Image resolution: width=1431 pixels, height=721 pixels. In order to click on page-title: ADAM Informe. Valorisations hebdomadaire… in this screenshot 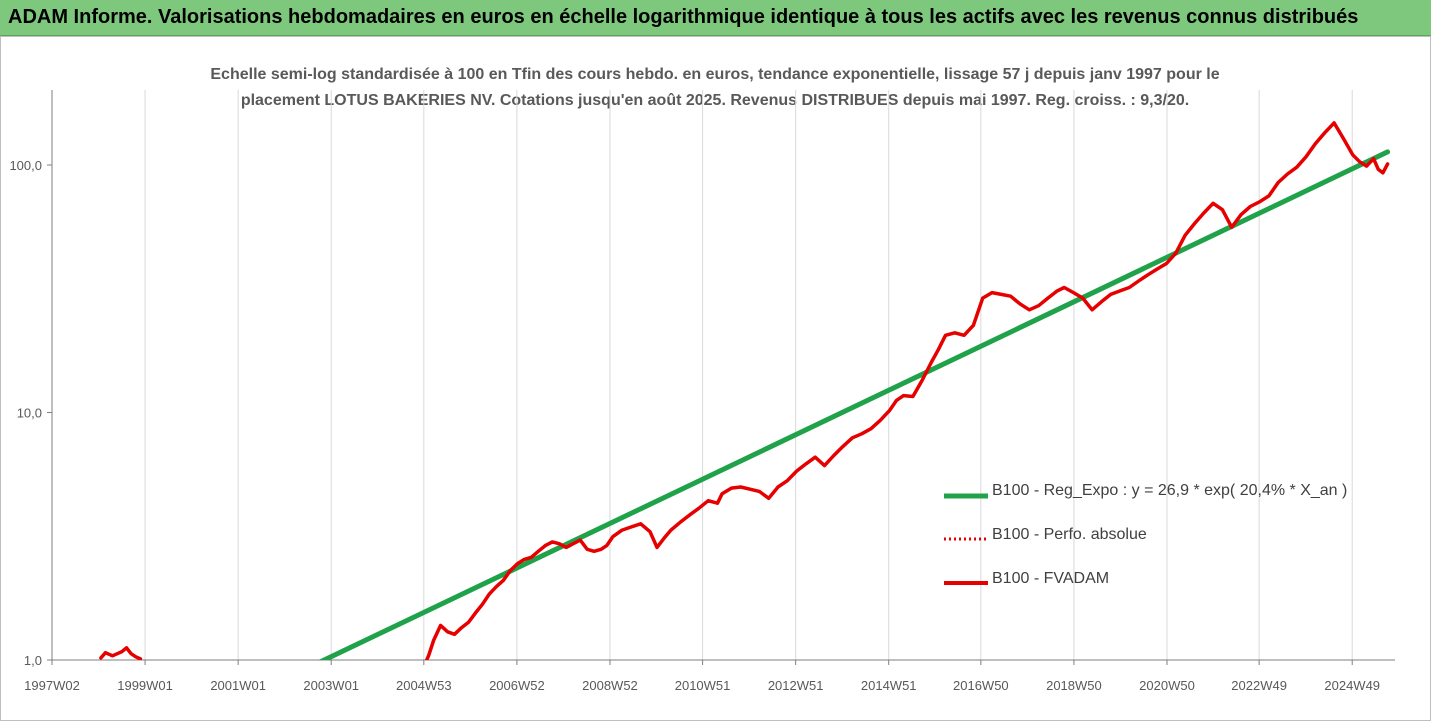, I will do `click(683, 17)`.